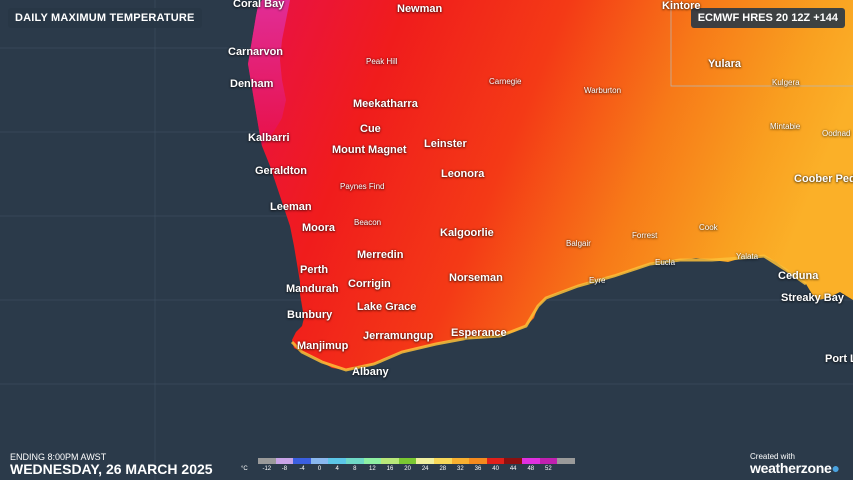 The height and width of the screenshot is (480, 853). I want to click on place-label: Coober Pedy, so click(823, 179).